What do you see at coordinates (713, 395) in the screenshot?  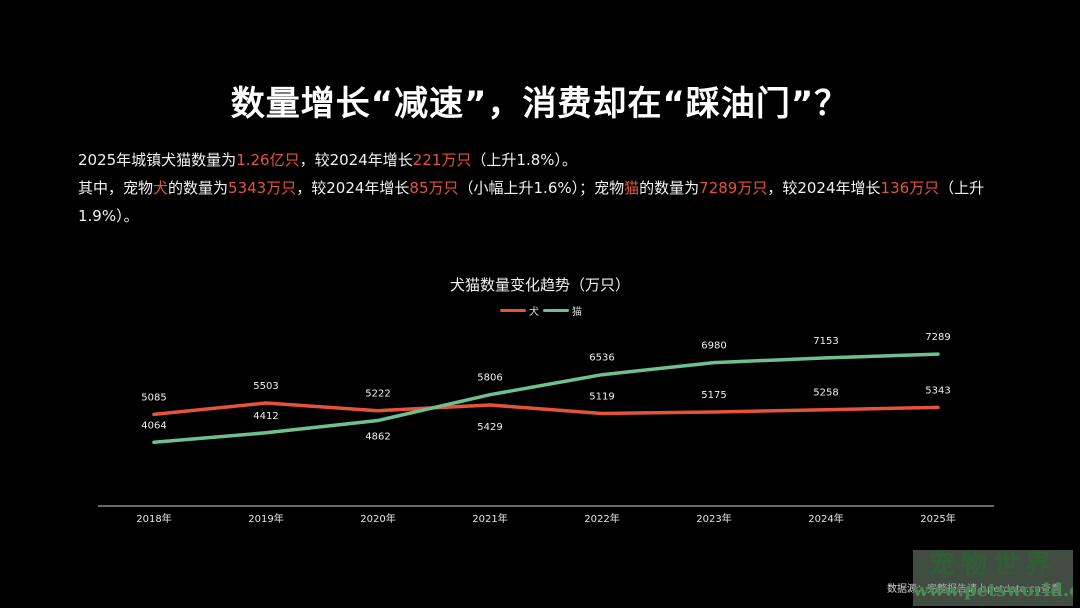 I see `data-label: 5175` at bounding box center [713, 395].